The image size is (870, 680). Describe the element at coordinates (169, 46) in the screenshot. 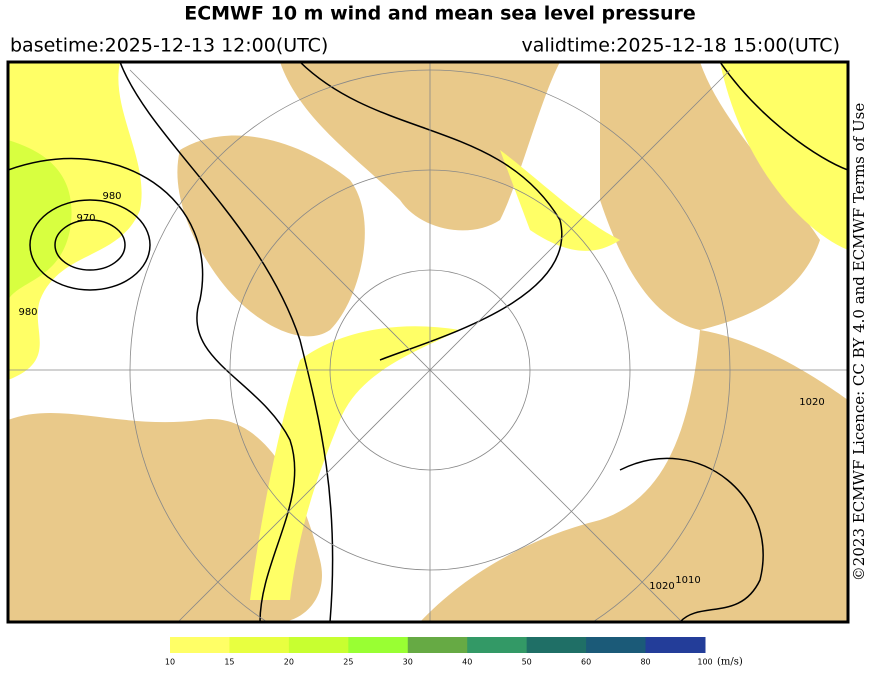

I see `basetime: basetime:2025-12-13 12:00(UTC)` at that location.